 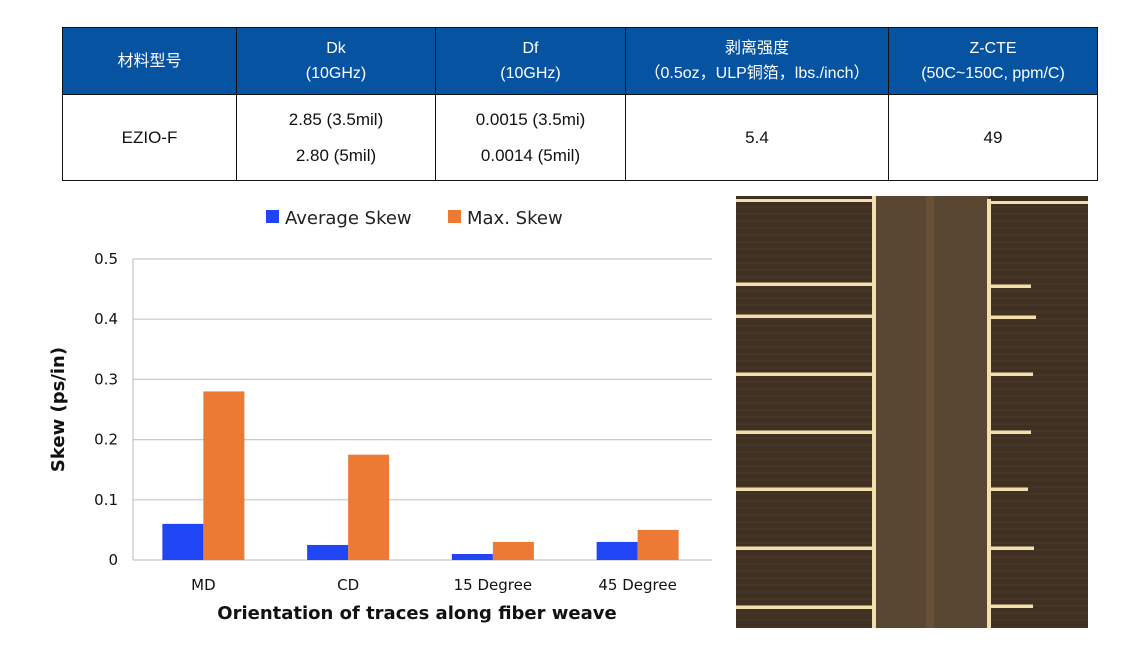 I want to click on y-tick-label: 0, so click(x=113, y=560).